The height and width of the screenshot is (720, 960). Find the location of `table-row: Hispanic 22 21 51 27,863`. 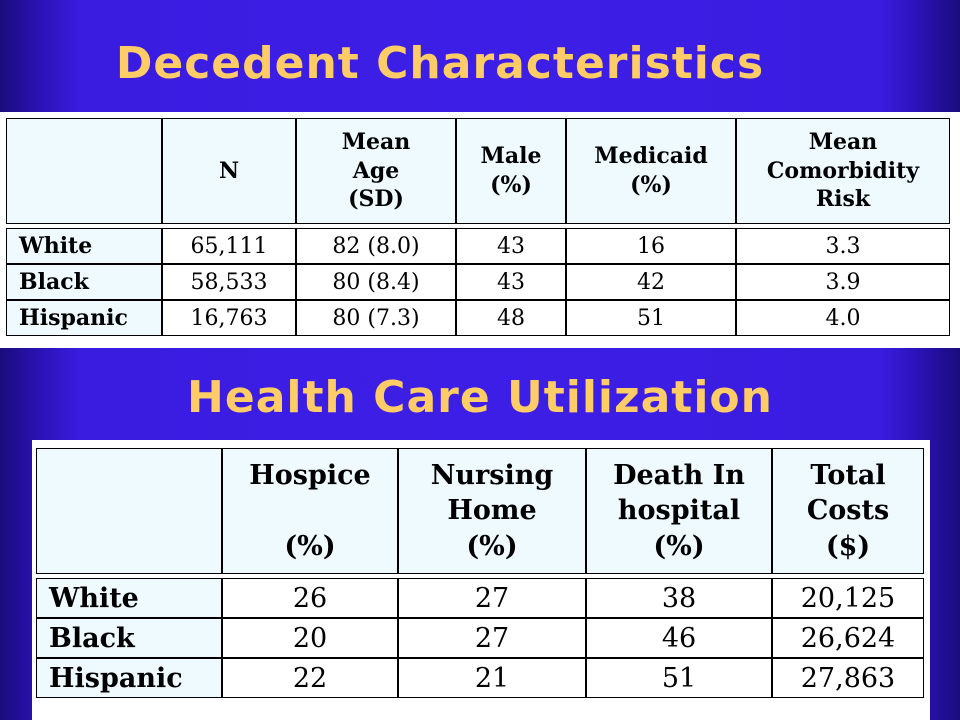

table-row: Hispanic 22 21 51 27,863 is located at coordinates (480, 678).